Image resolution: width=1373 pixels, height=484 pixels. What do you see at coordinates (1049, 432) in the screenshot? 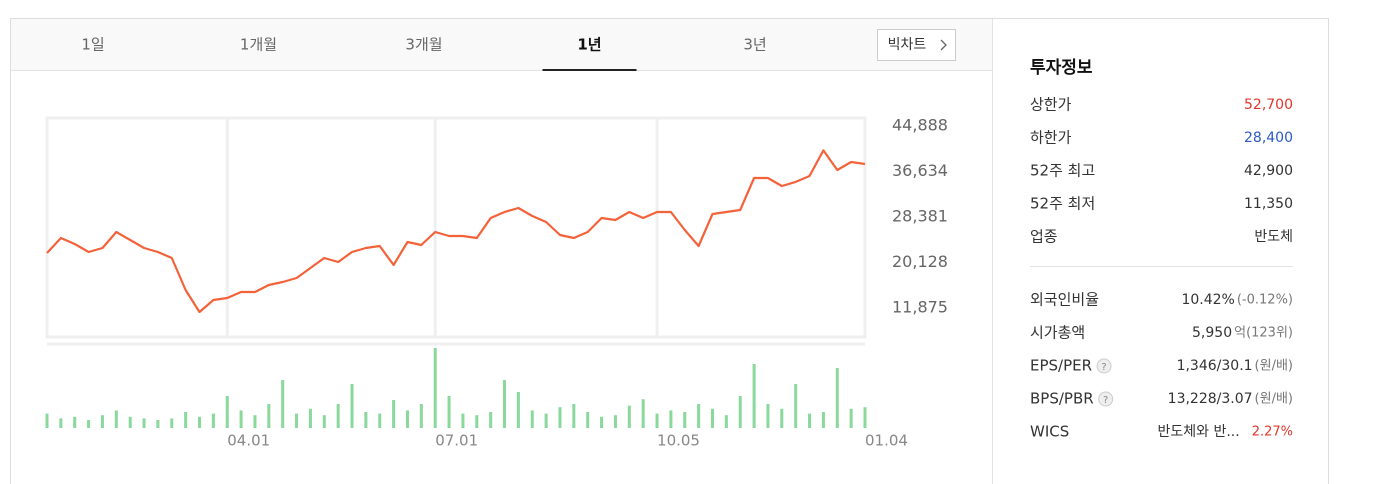
I see `info-label: WICS` at bounding box center [1049, 432].